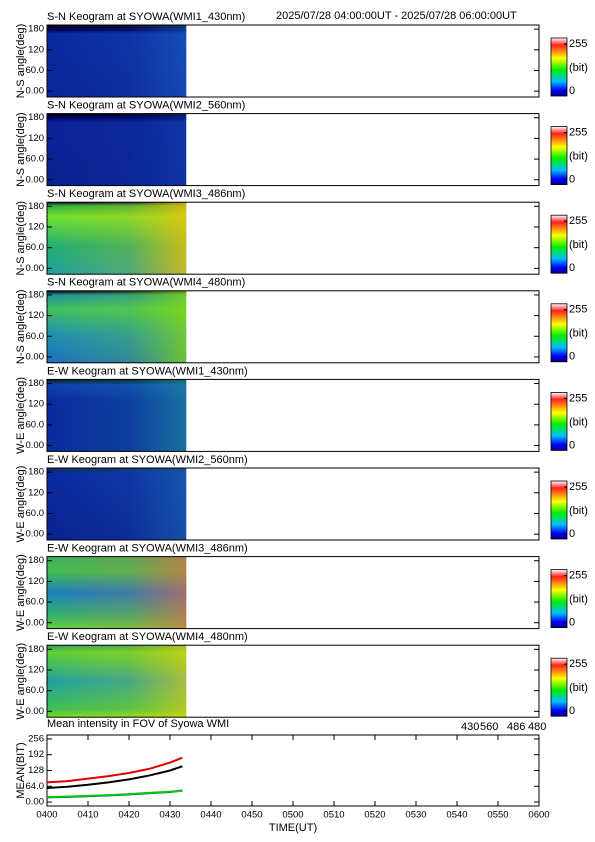 This screenshot has height=842, width=595. I want to click on x-tick-label: 0600, so click(538, 815).